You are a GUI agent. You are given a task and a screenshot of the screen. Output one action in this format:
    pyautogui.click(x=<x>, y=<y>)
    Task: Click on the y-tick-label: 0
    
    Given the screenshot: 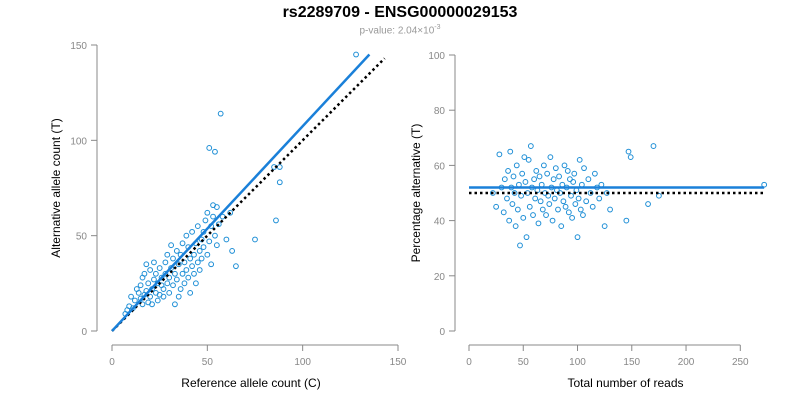 What is the action you would take?
    pyautogui.click(x=442, y=332)
    